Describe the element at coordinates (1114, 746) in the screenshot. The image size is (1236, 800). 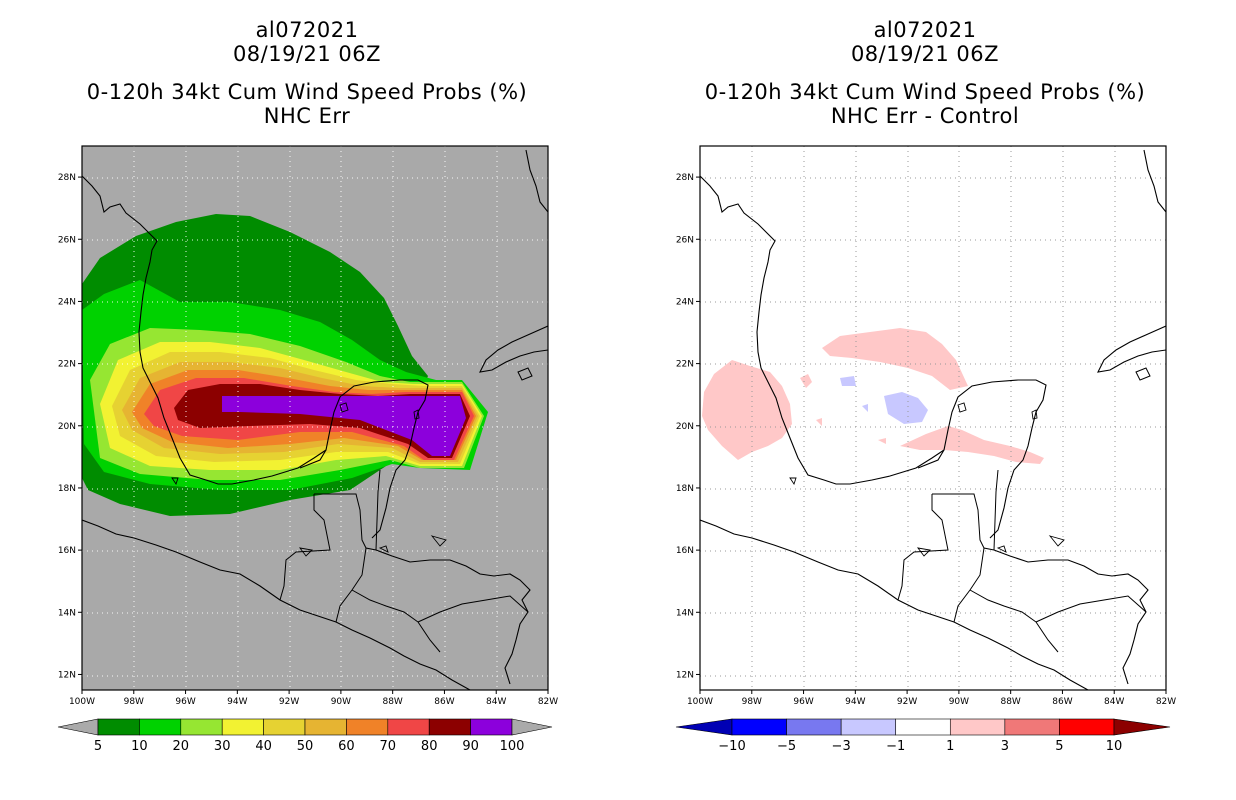
I see `right-colorbar-label: 10` at that location.